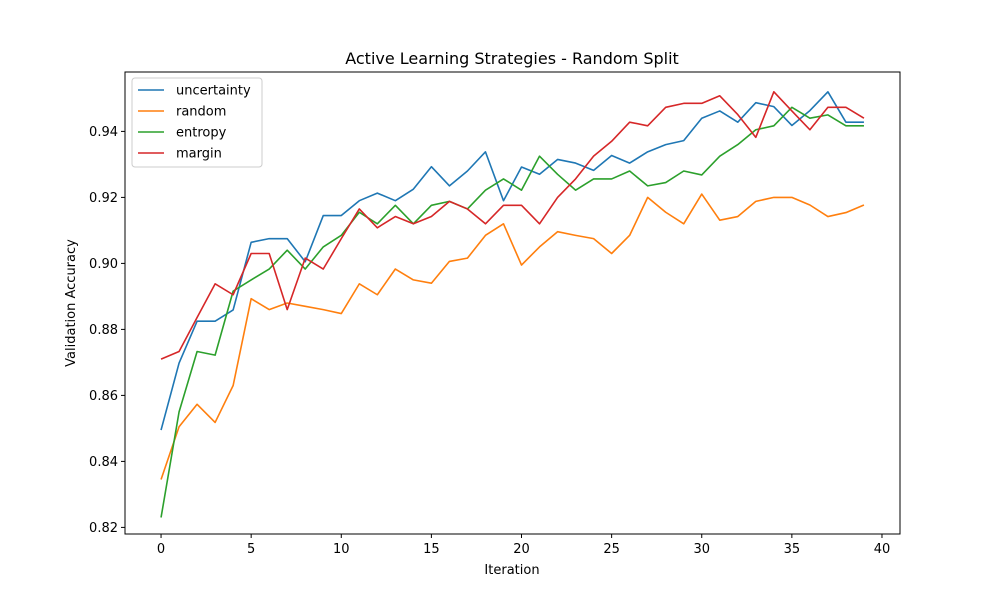 The image size is (1000, 600). Describe the element at coordinates (201, 133) in the screenshot. I see `legend-label-entropy: entropy` at that location.